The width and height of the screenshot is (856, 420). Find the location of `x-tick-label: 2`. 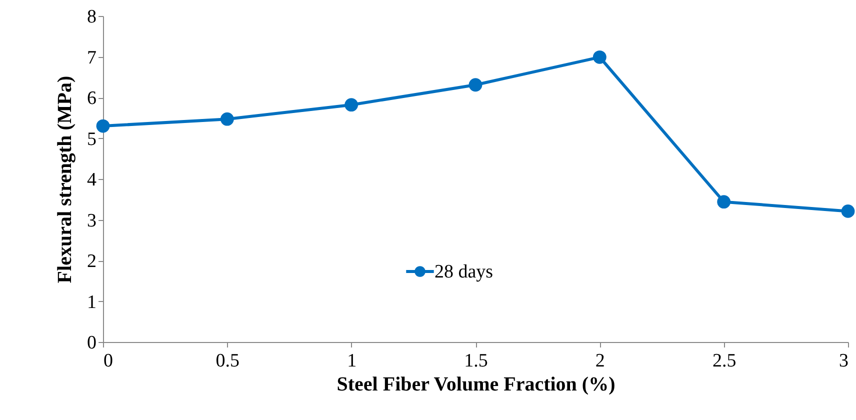

x-tick-label: 2 is located at coordinates (600, 361).